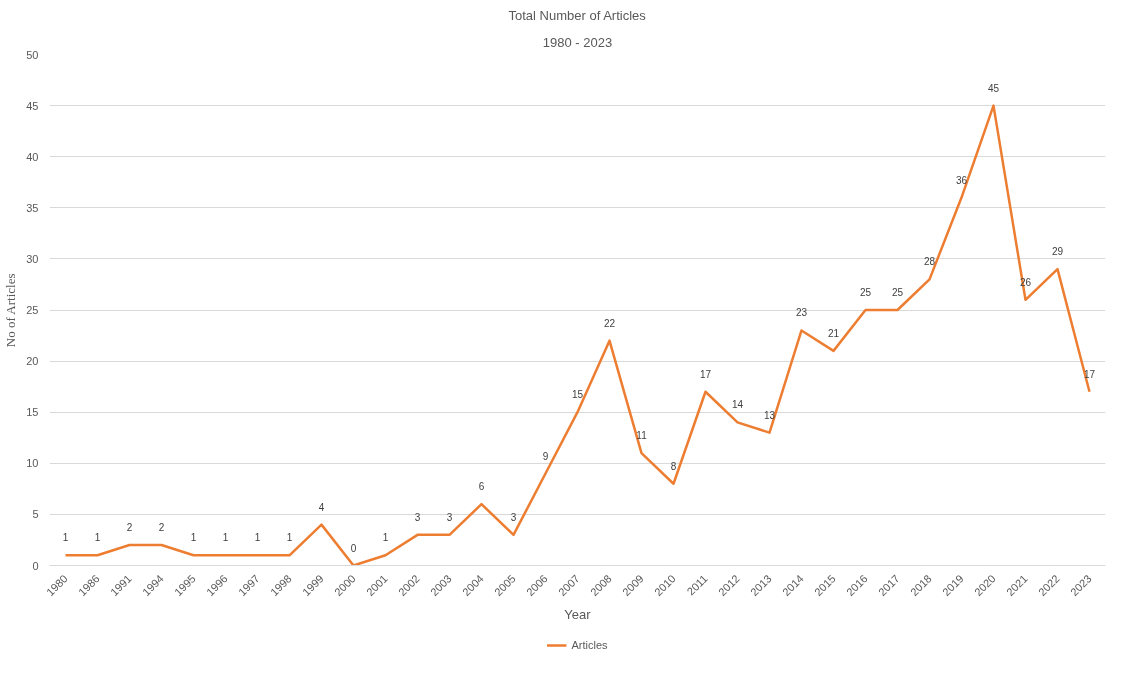 This screenshot has width=1135, height=677. I want to click on legend-label: Articles, so click(589, 645).